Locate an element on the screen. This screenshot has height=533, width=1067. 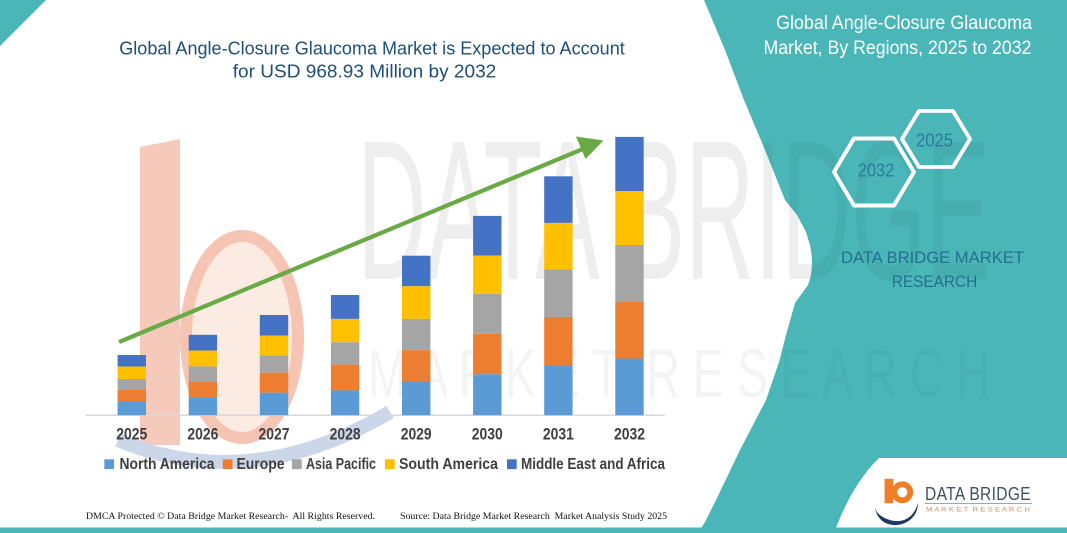
svg-text: RESEARCH is located at coordinates (935, 281).